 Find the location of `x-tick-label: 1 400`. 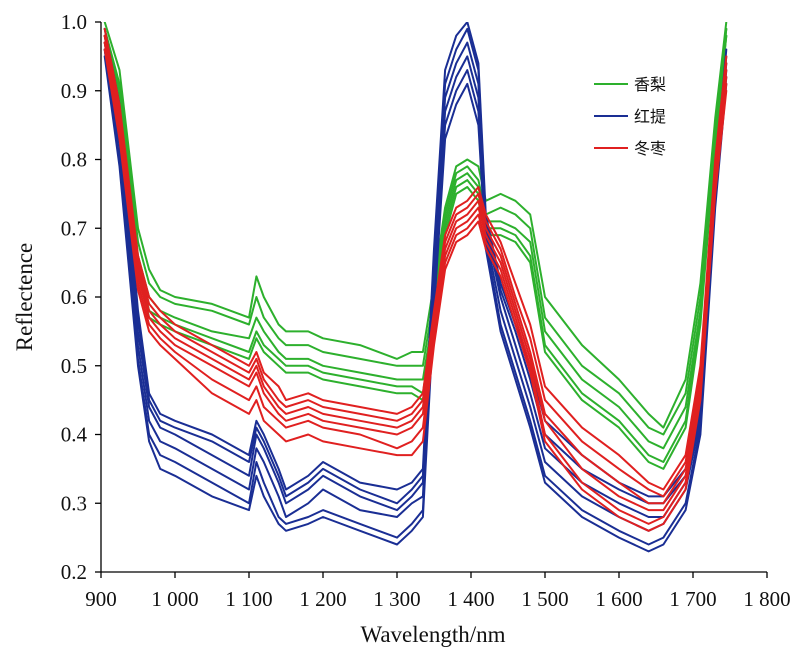

x-tick-label: 1 400 is located at coordinates (470, 599).